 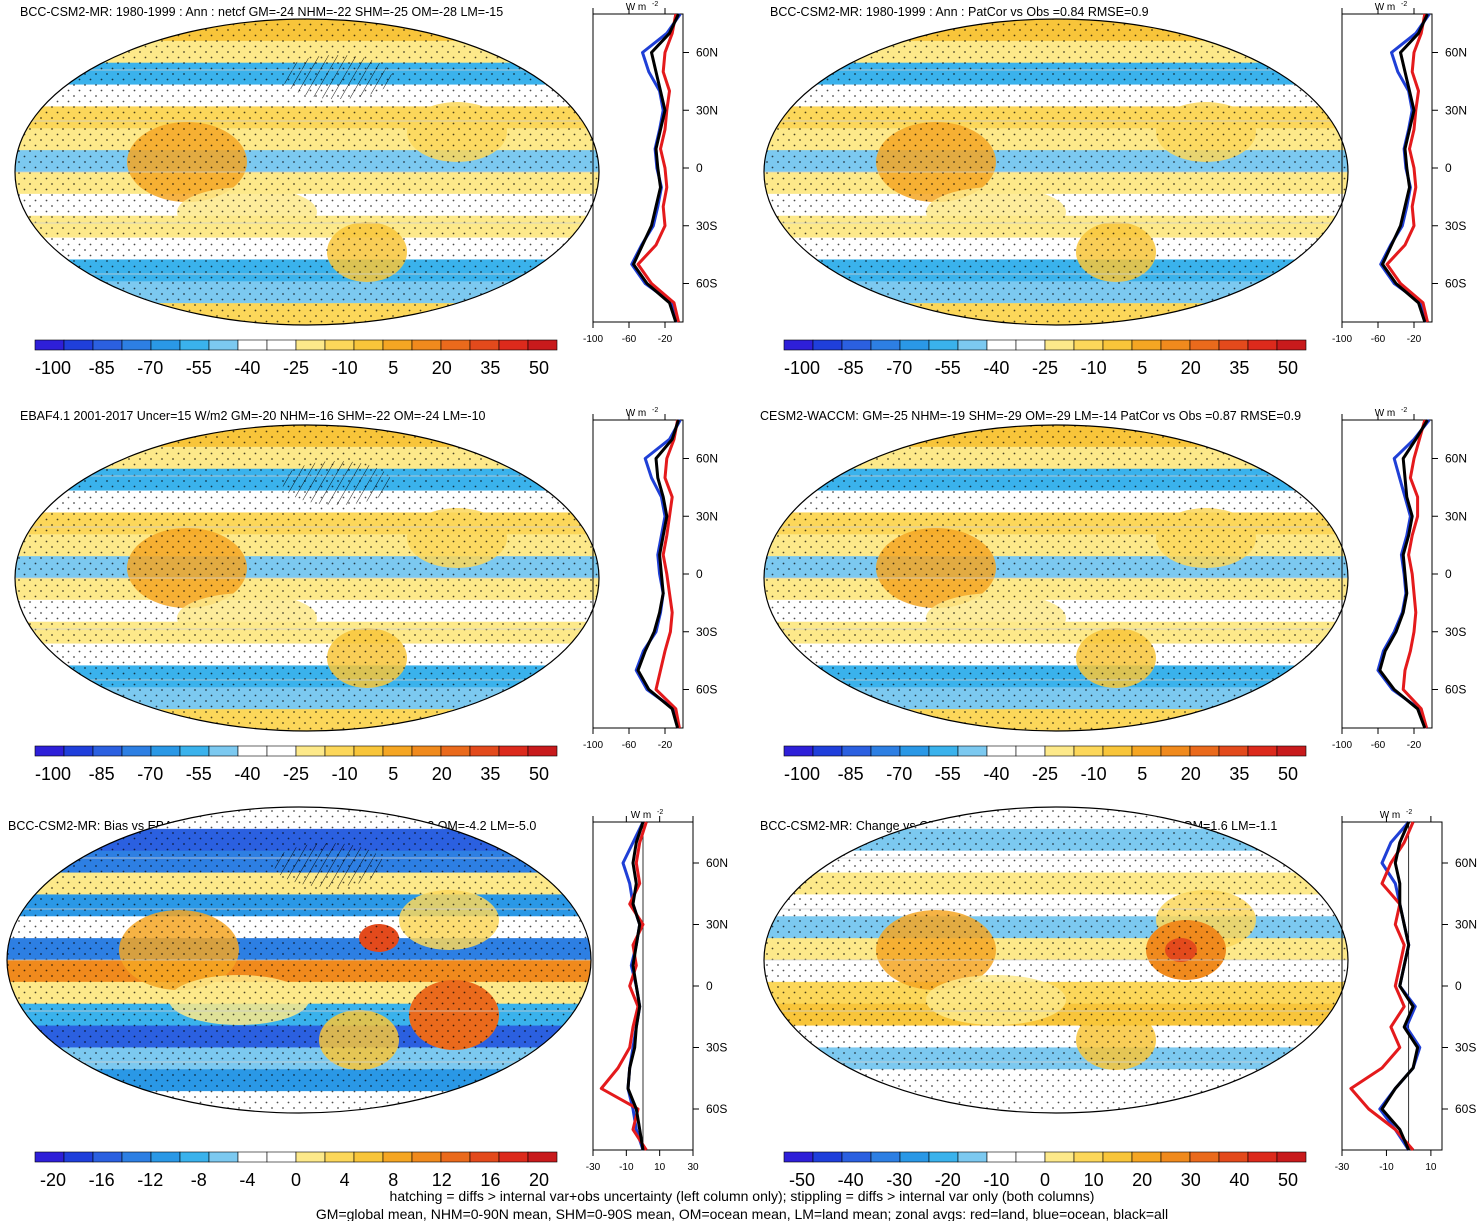 What do you see at coordinates (693, 1167) in the screenshot?
I see `zonal-x-tick-label: 30` at bounding box center [693, 1167].